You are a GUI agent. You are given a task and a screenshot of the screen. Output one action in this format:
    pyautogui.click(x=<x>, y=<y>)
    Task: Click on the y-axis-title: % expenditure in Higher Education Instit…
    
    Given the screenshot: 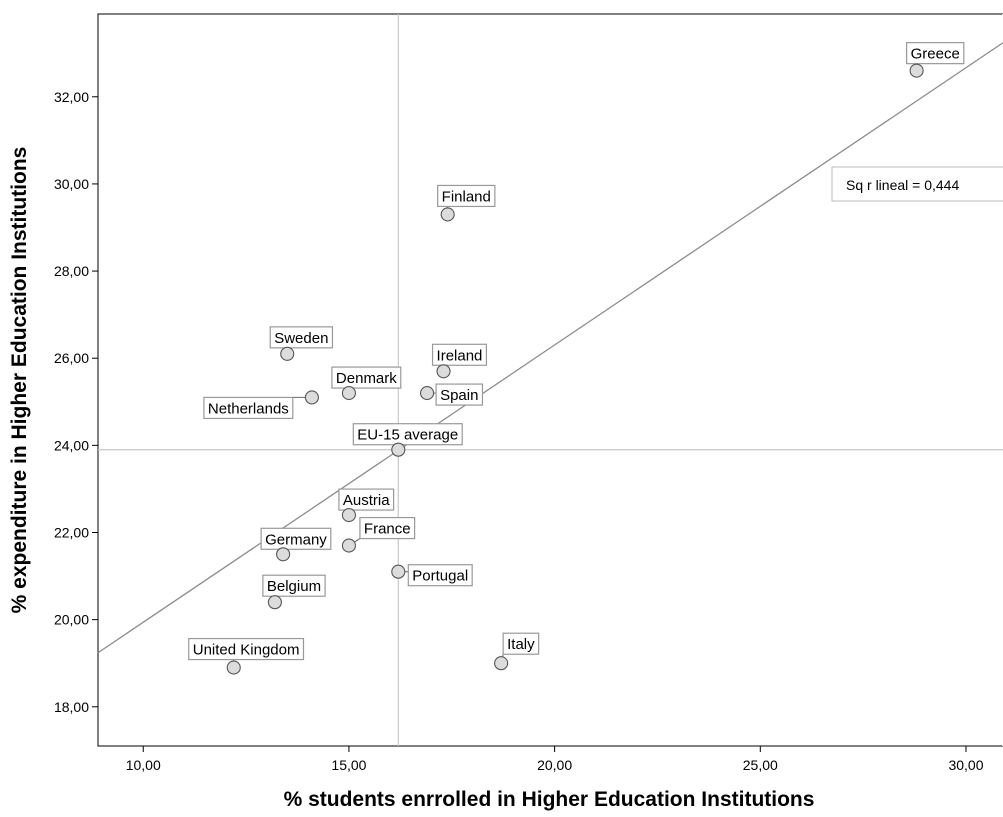 What is the action you would take?
    pyautogui.click(x=19, y=380)
    